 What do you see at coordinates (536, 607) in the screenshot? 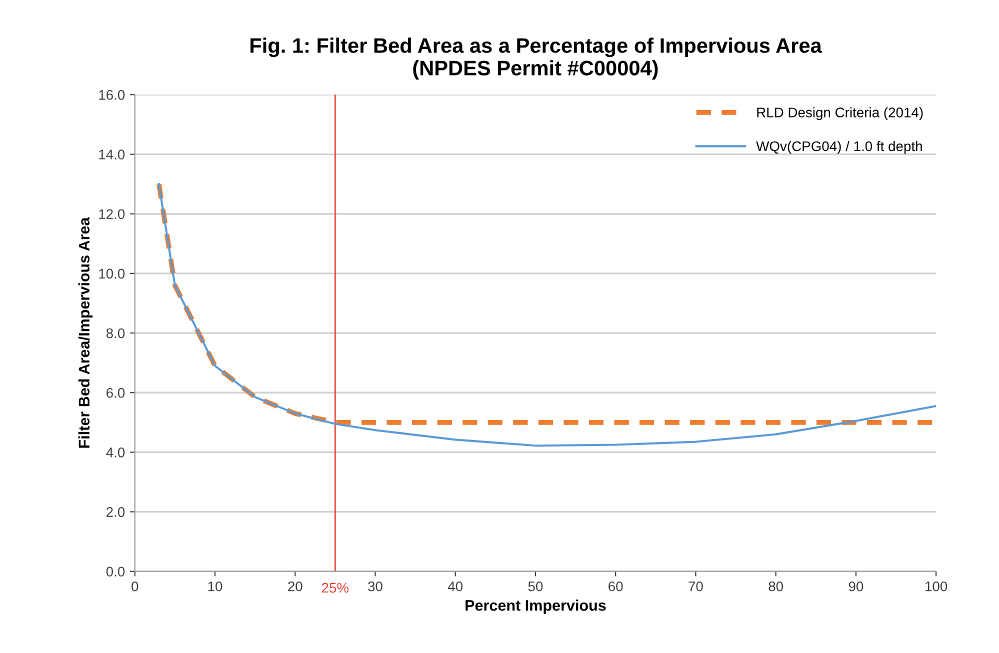
I see `x-axis-title: Percent Impervious` at bounding box center [536, 607].